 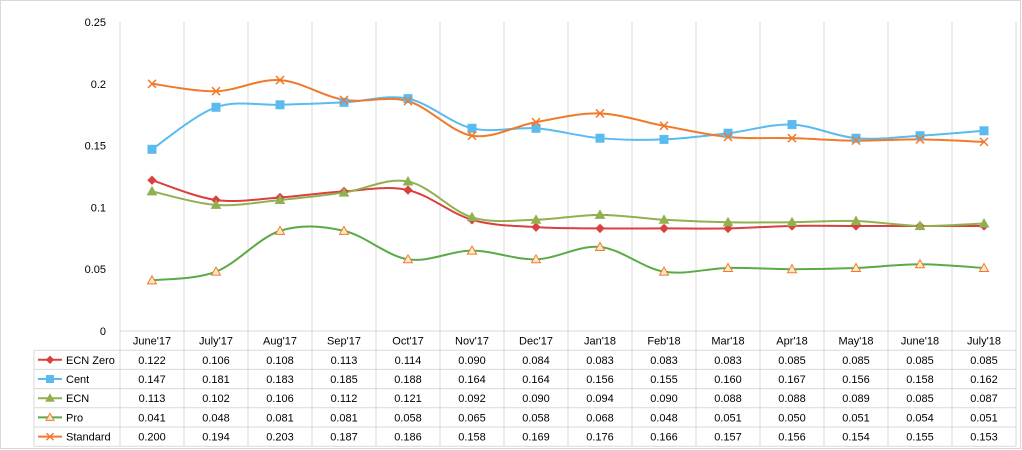 What do you see at coordinates (280, 342) in the screenshot?
I see `x-tick-label: Aug'17` at bounding box center [280, 342].